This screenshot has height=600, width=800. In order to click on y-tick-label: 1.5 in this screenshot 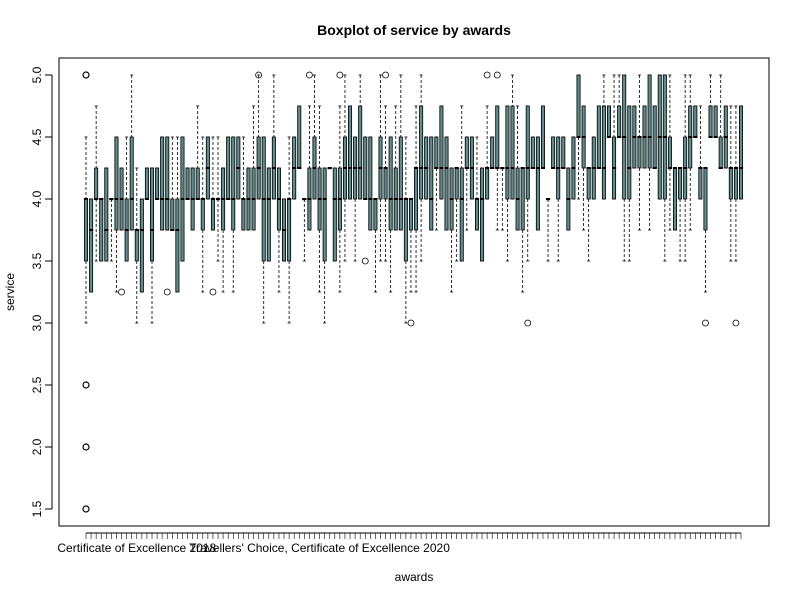, I will do `click(37, 508)`.